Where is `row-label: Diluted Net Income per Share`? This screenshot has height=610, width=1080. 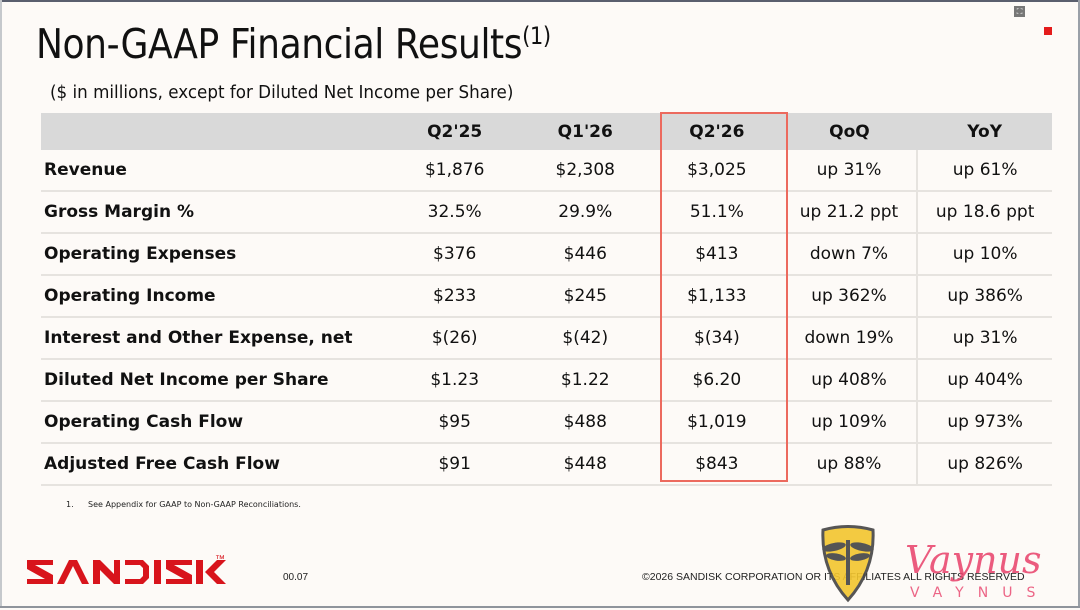
row-label: Diluted Net Income per Share is located at coordinates (216, 380).